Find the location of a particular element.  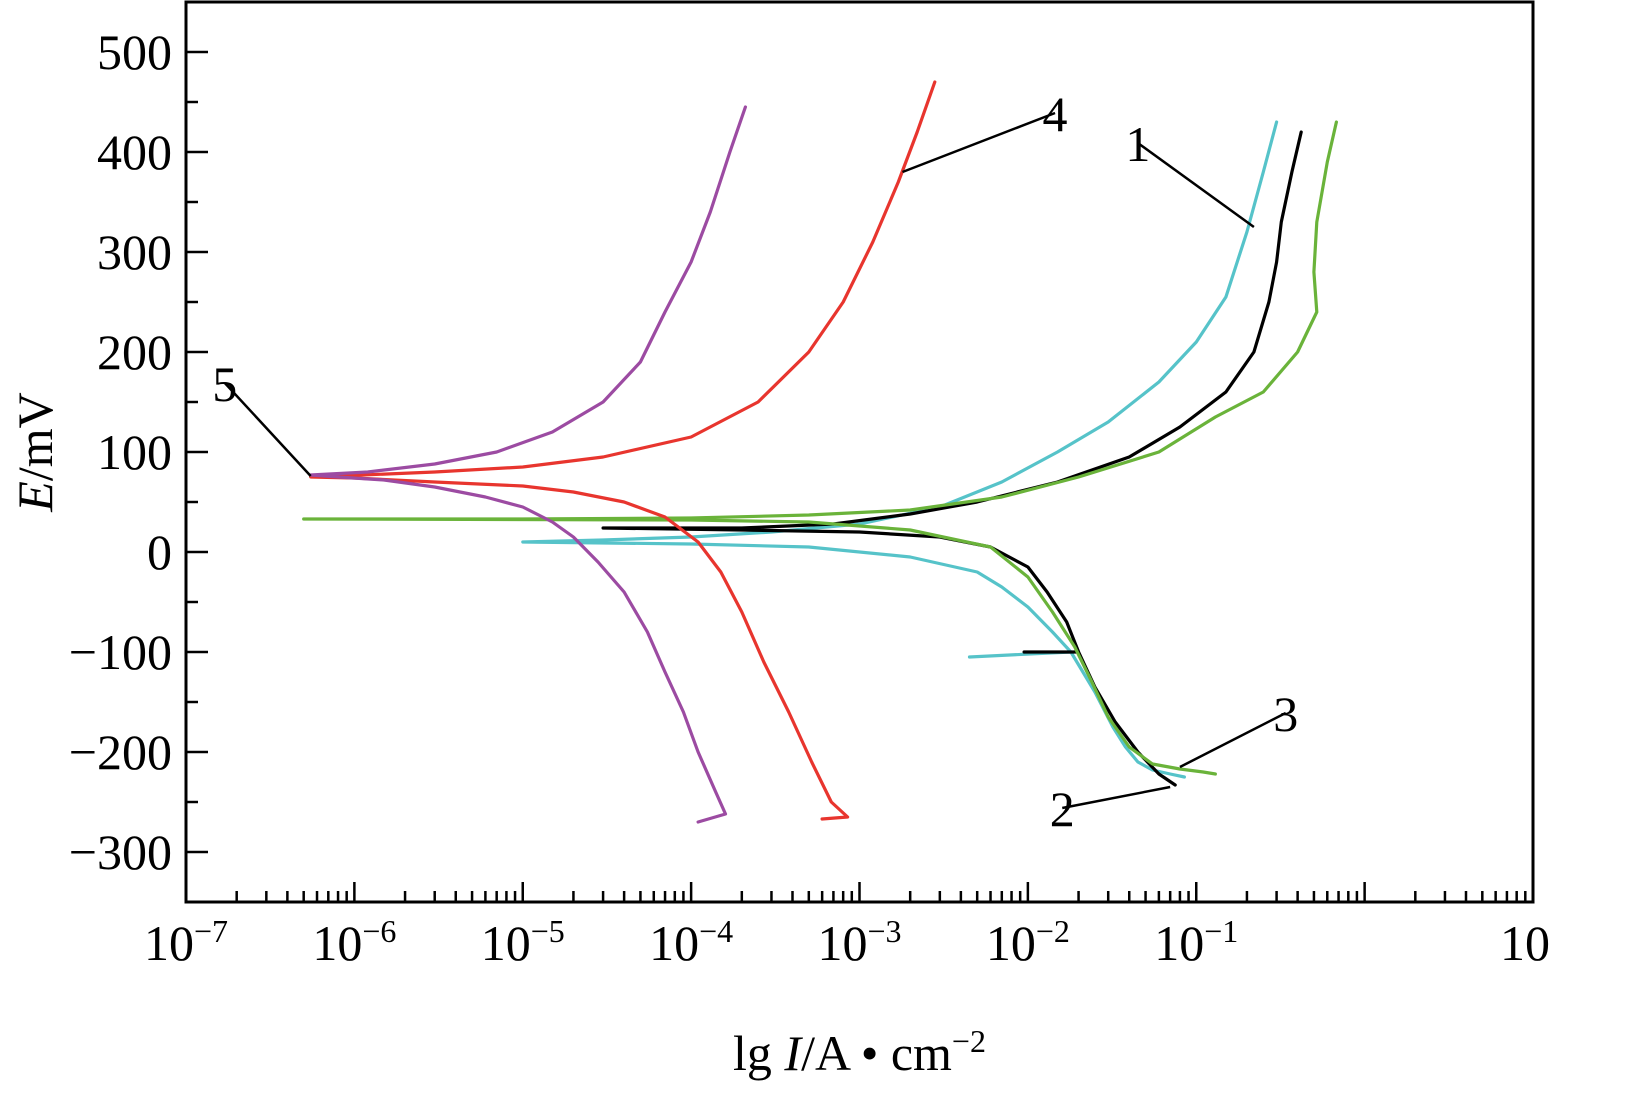

y-tick-label: 400 is located at coordinates (134, 152).